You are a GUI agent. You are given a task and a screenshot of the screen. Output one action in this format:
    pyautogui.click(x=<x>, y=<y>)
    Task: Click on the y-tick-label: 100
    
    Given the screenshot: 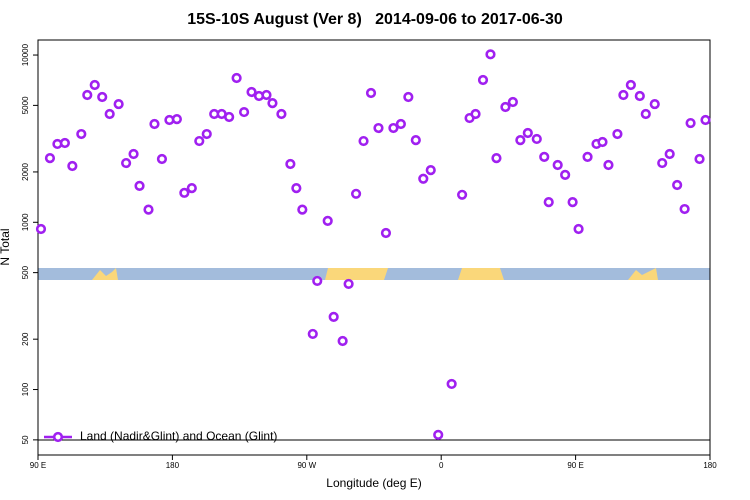 What is the action you would take?
    pyautogui.click(x=25, y=389)
    